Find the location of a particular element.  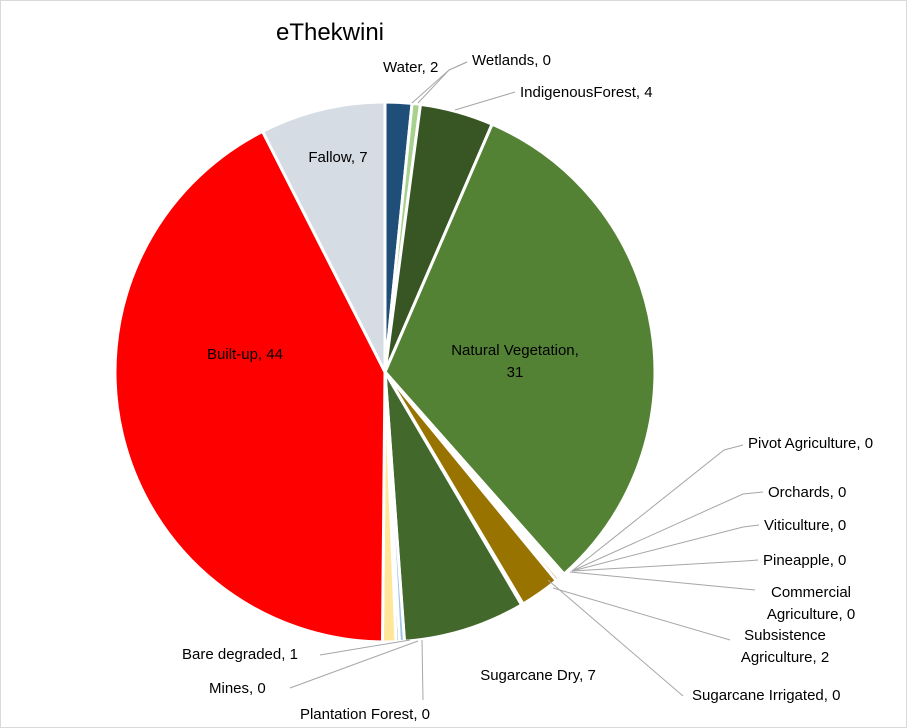

data-label: Natural Vegetation, 31 is located at coordinates (515, 361).